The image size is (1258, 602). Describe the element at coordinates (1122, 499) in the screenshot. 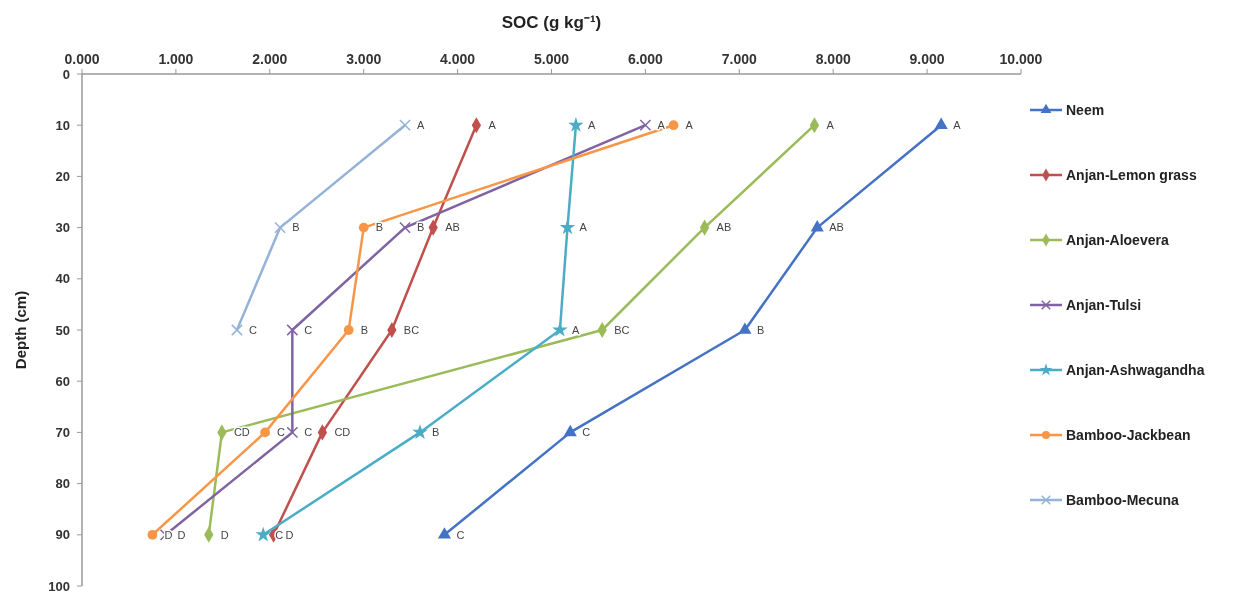

I see `legend-label: Bamboo-Mecuna` at that location.